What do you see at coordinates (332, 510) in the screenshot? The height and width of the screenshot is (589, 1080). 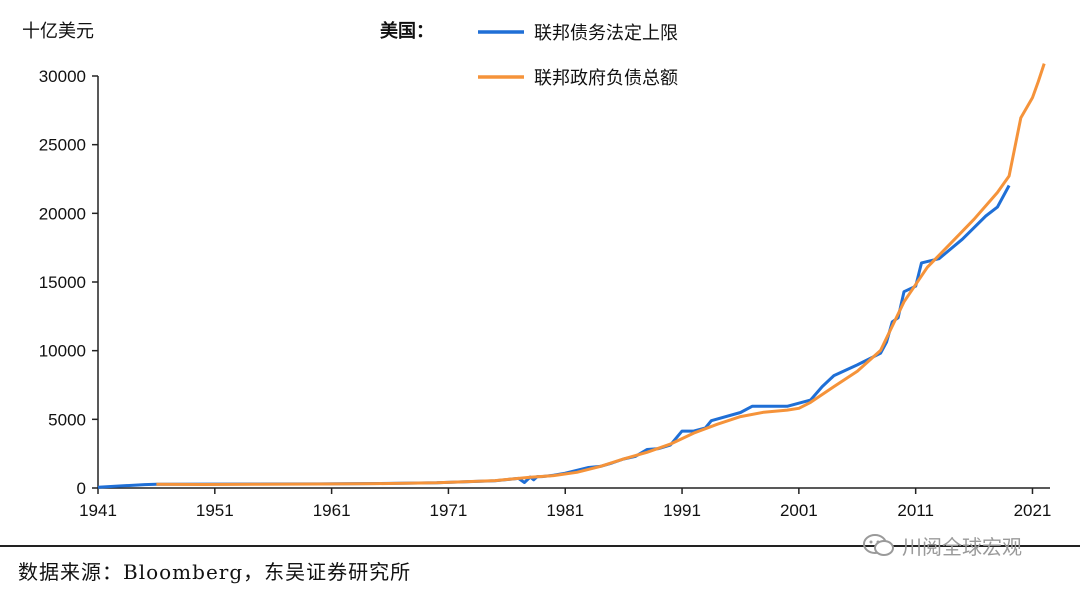 I see `x-tick-label: 1961` at bounding box center [332, 510].